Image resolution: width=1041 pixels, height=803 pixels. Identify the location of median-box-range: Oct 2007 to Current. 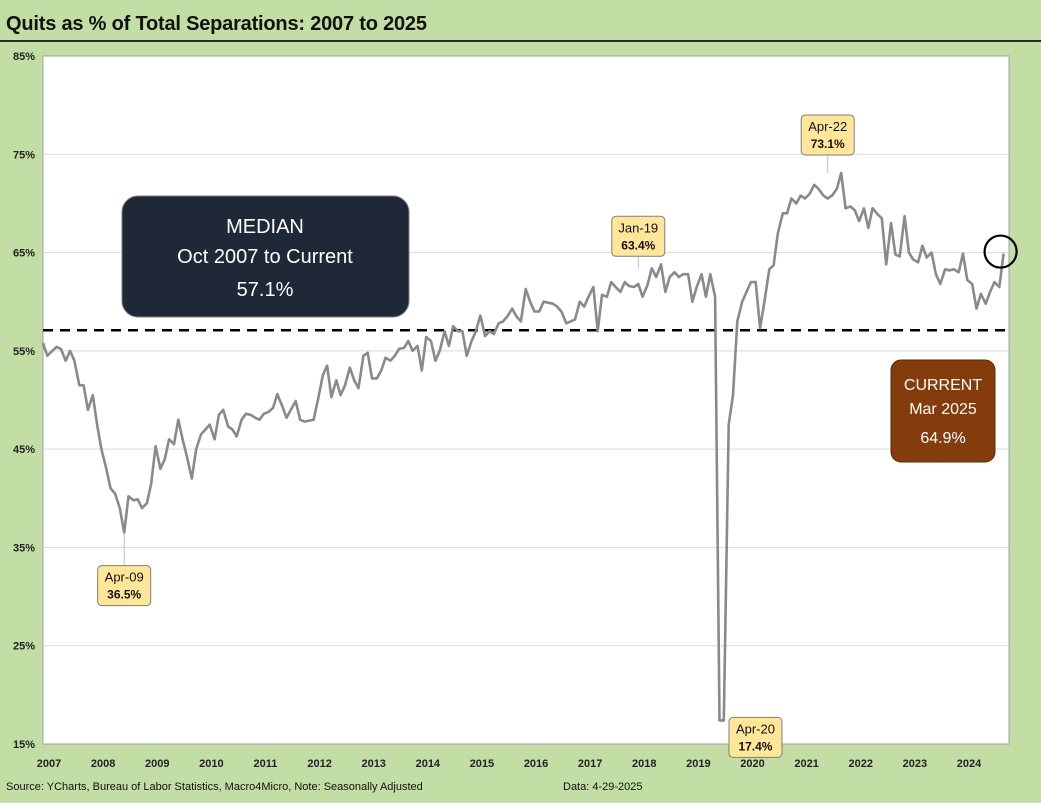
(265, 257).